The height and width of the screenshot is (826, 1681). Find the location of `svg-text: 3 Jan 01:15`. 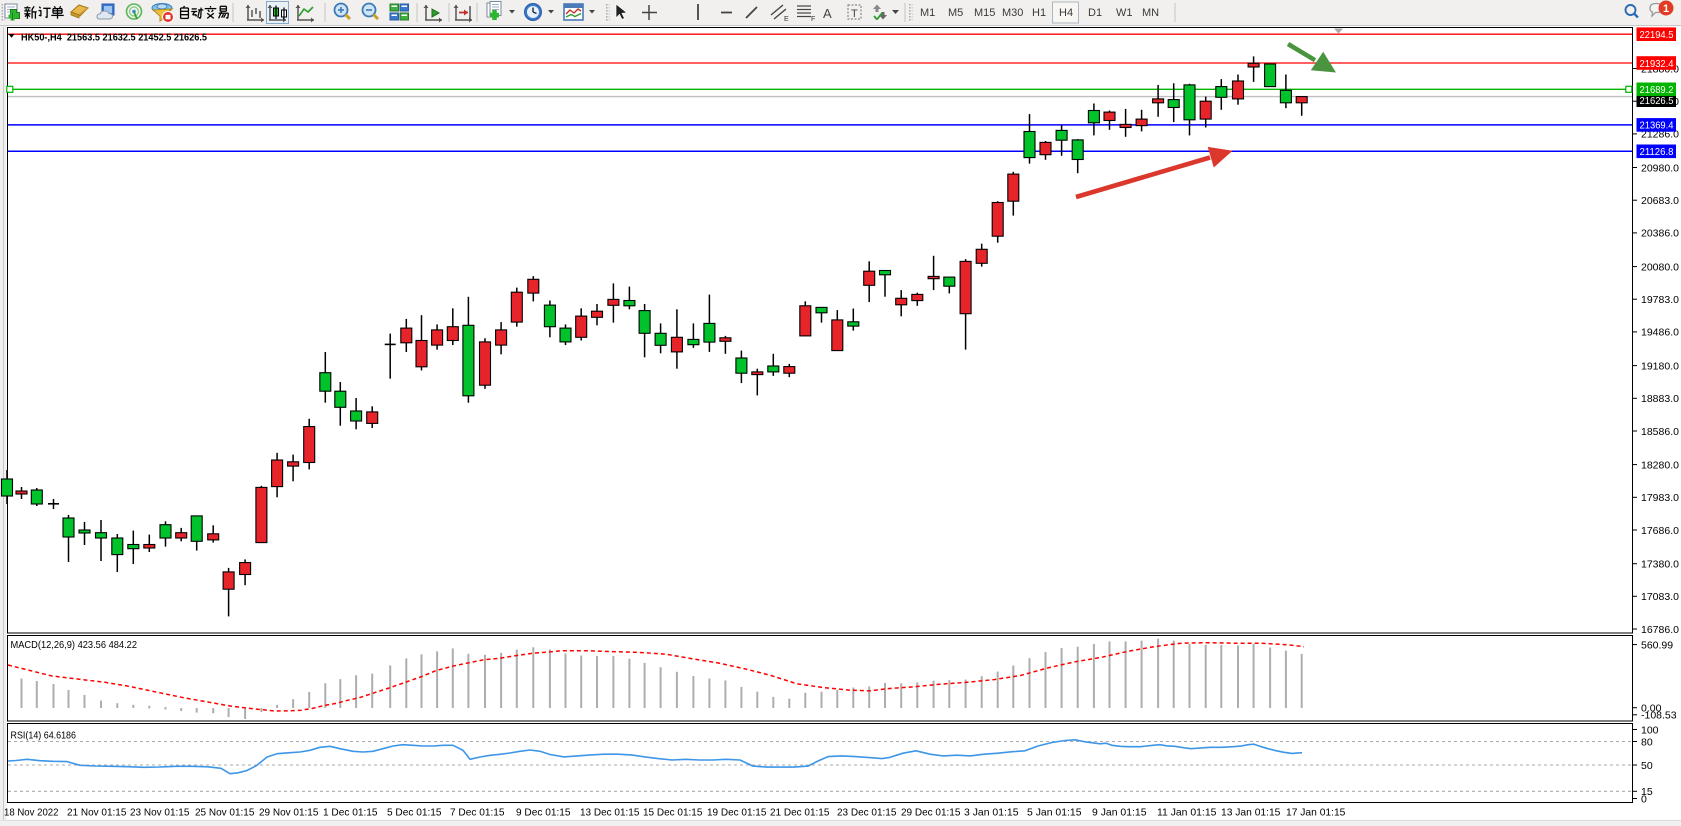

svg-text: 3 Jan 01:15 is located at coordinates (991, 813).